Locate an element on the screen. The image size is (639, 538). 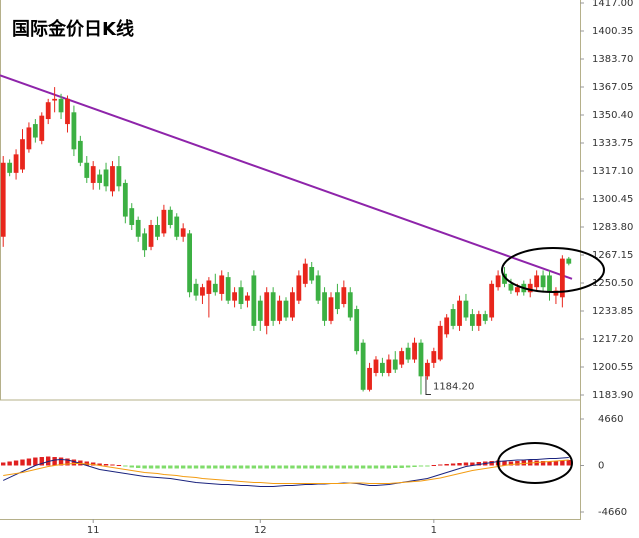
low-annotation: 1184.20 is located at coordinates (453, 386).